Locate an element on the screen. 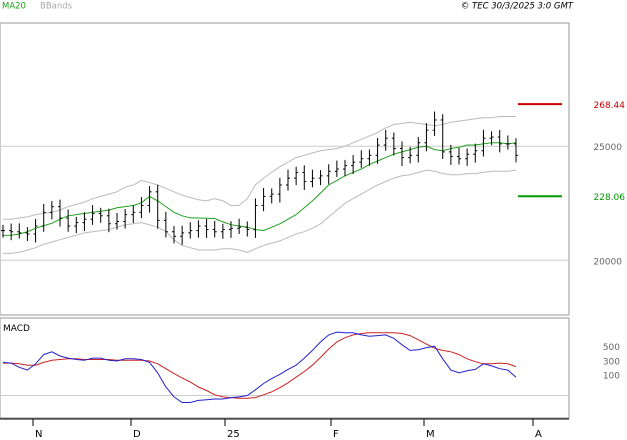 The width and height of the screenshot is (627, 440). price-y-tick-label: 25000 is located at coordinates (607, 148).